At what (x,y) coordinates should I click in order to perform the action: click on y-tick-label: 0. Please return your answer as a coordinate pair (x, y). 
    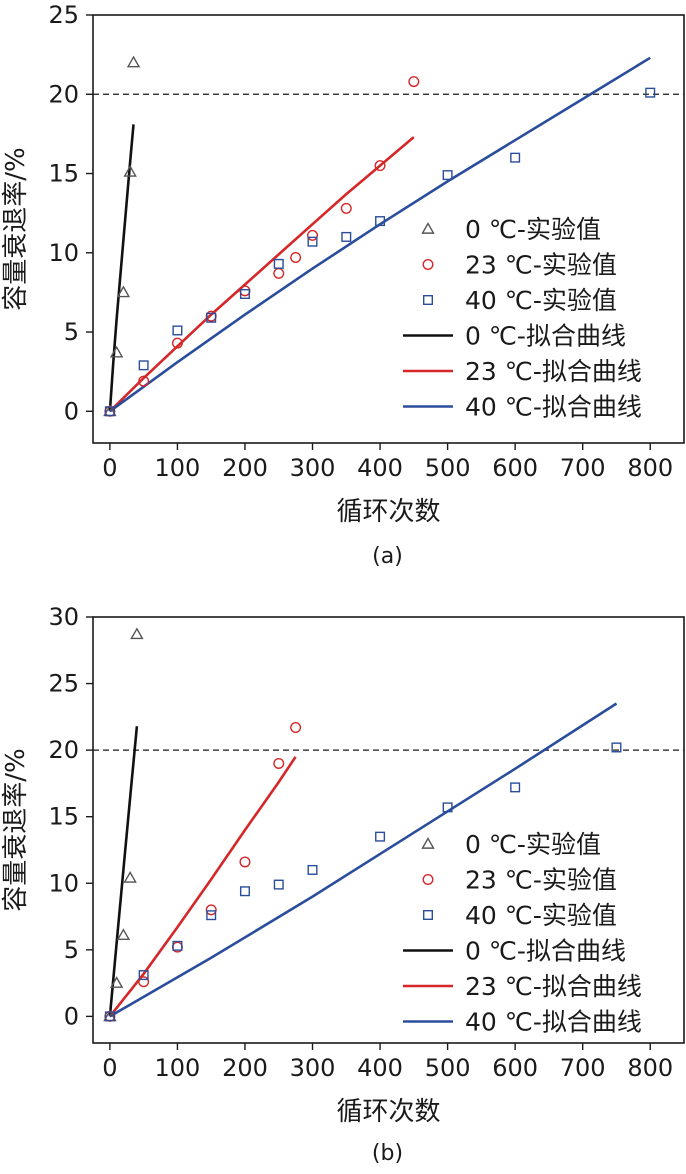
    Looking at the image, I should click on (71, 411).